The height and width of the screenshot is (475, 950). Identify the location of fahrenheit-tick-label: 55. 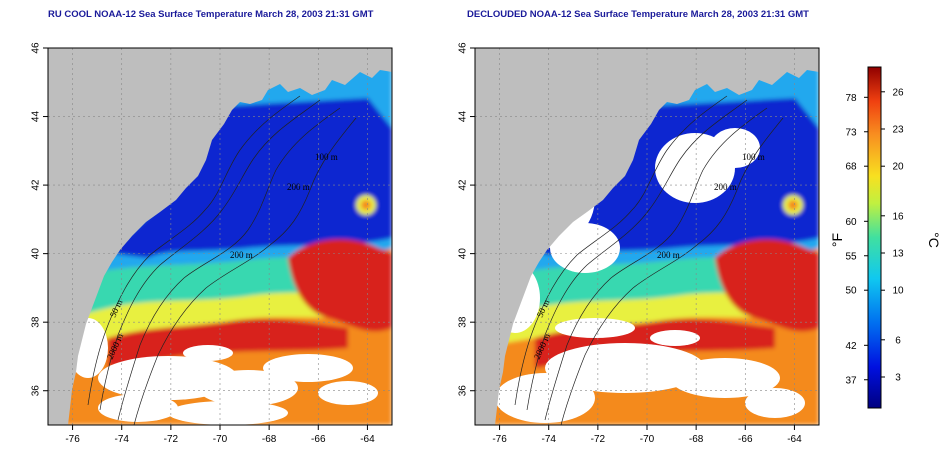
(851, 256).